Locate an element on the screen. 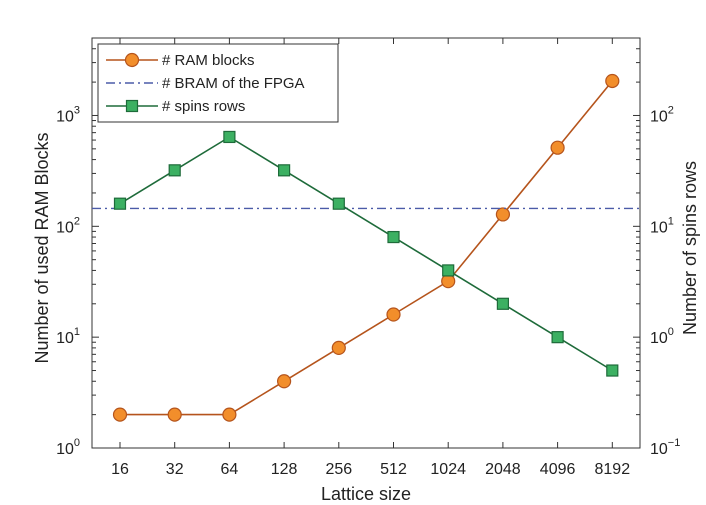 The image size is (706, 505). x-tick-label: 512 is located at coordinates (393, 469).